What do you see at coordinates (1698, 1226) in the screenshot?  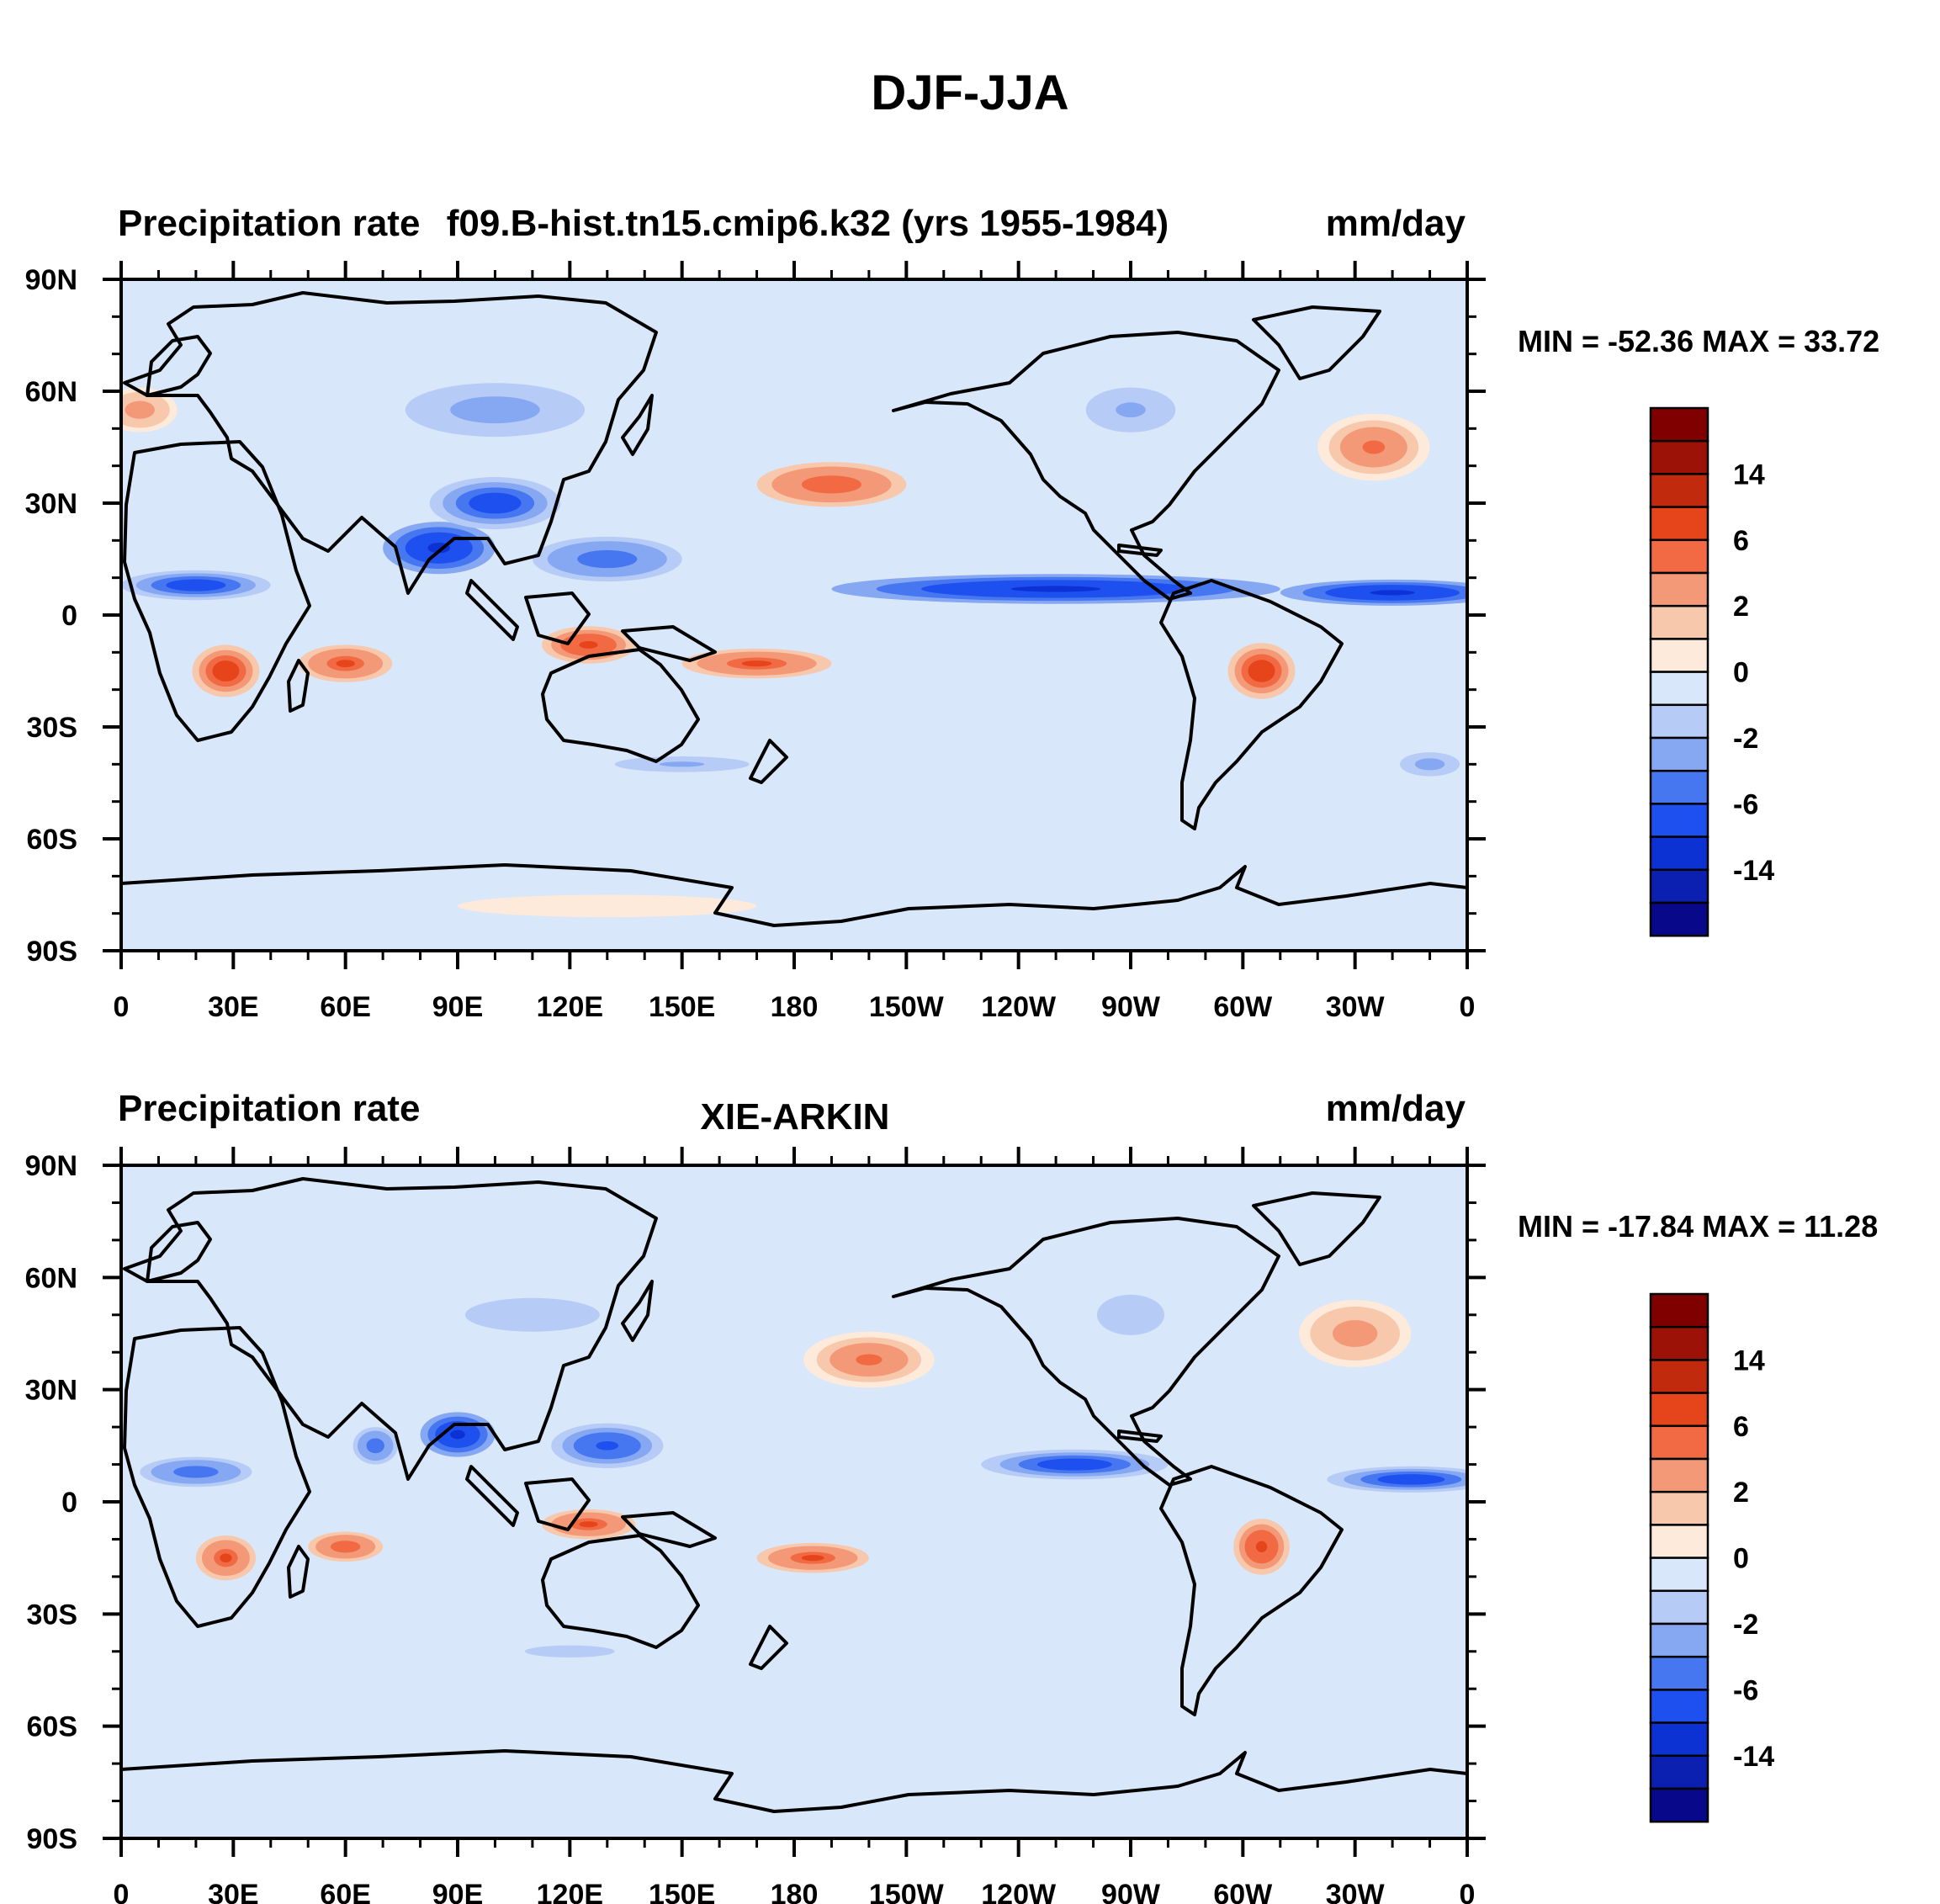 I see `stats-text: MIN = -17.84 MAX = 11.28` at bounding box center [1698, 1226].